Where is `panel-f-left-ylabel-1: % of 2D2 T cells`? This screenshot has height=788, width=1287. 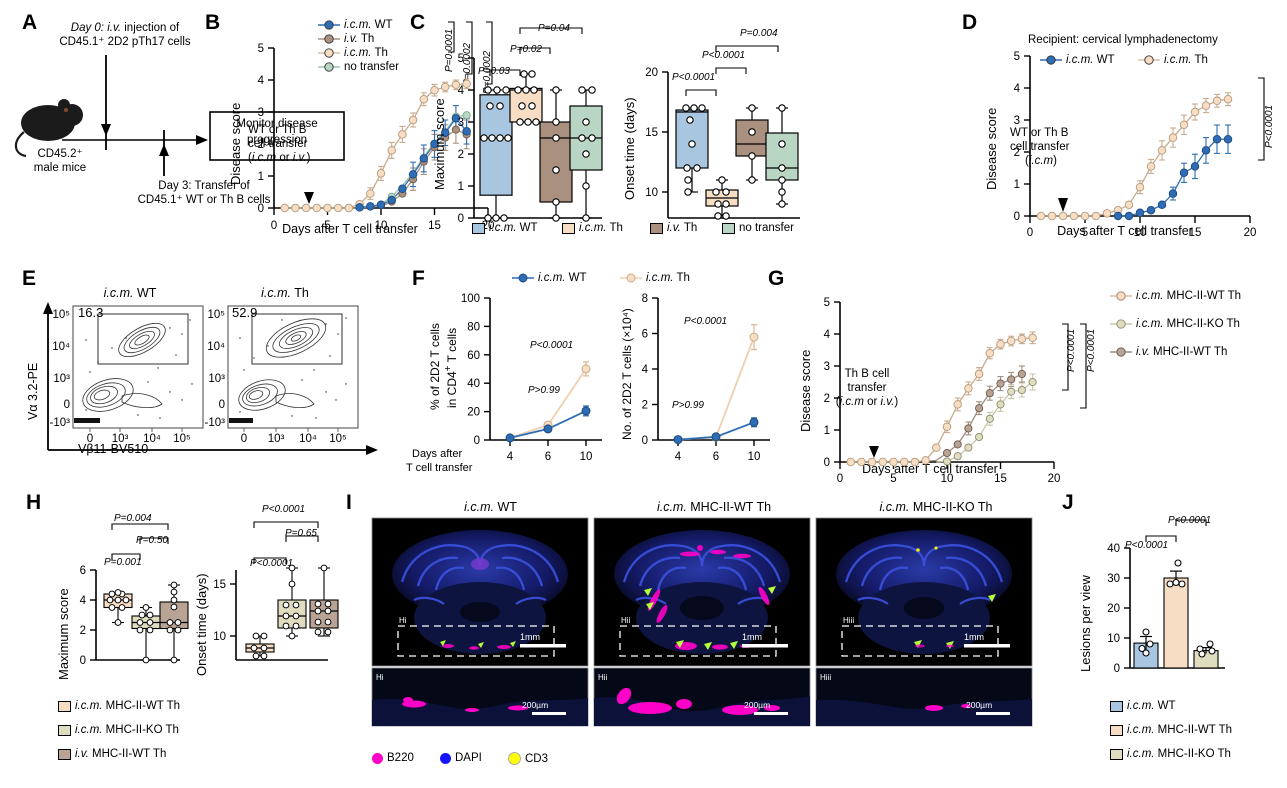 panel-f-left-ylabel-1: % of 2D2 T cells is located at coordinates (435, 366).